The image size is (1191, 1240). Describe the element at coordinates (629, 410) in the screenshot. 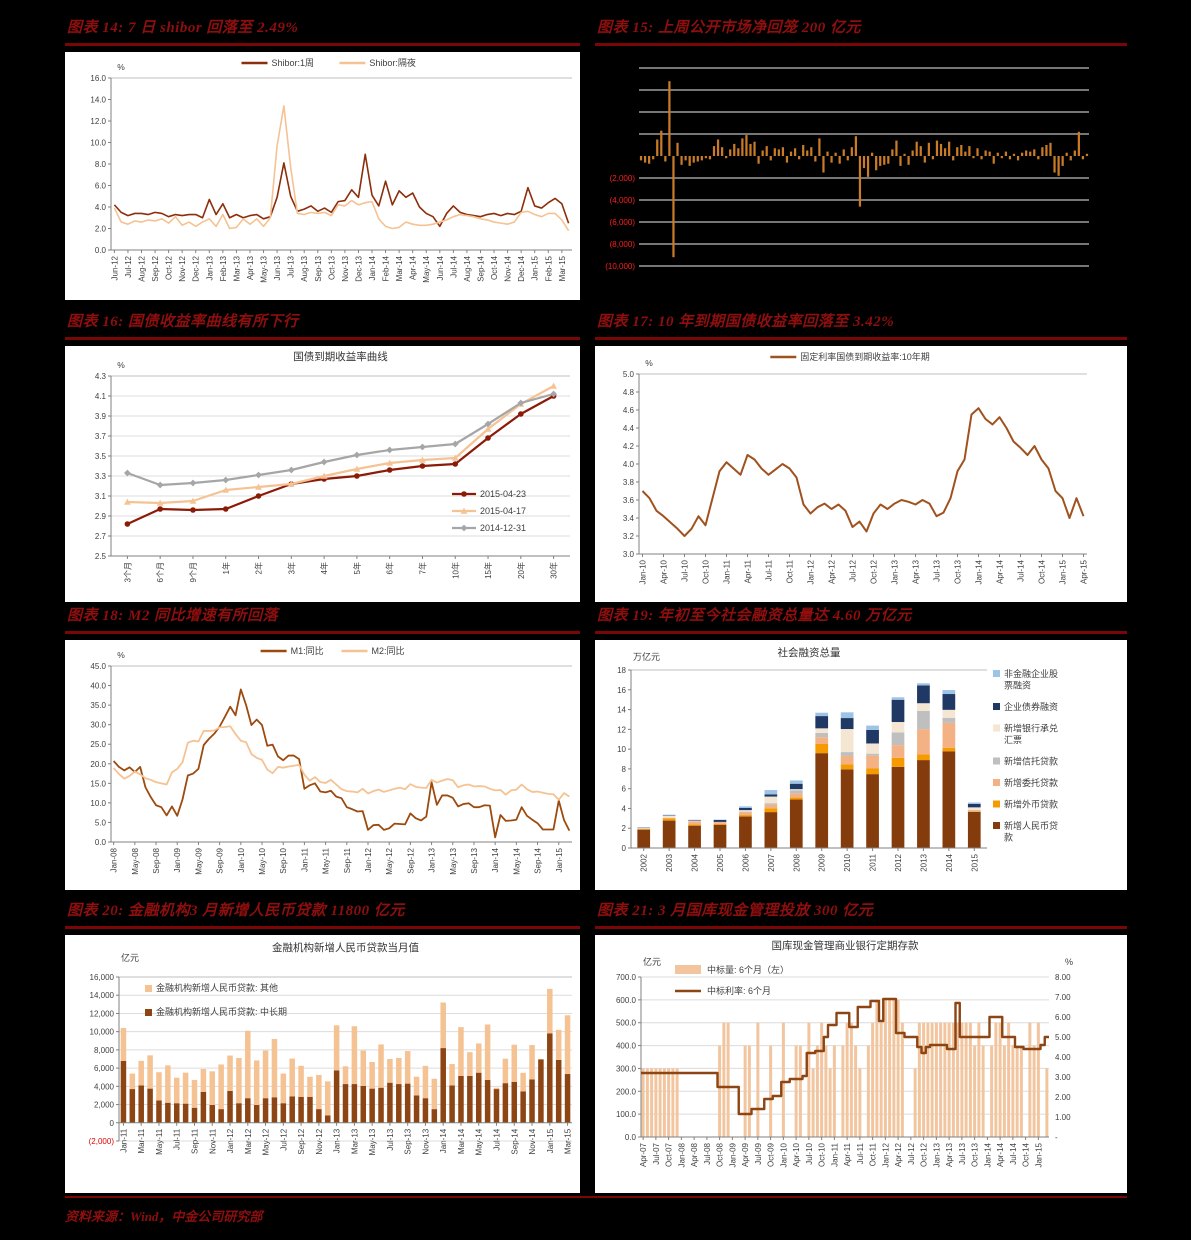

I see `svg-text: 4.6` at that location.